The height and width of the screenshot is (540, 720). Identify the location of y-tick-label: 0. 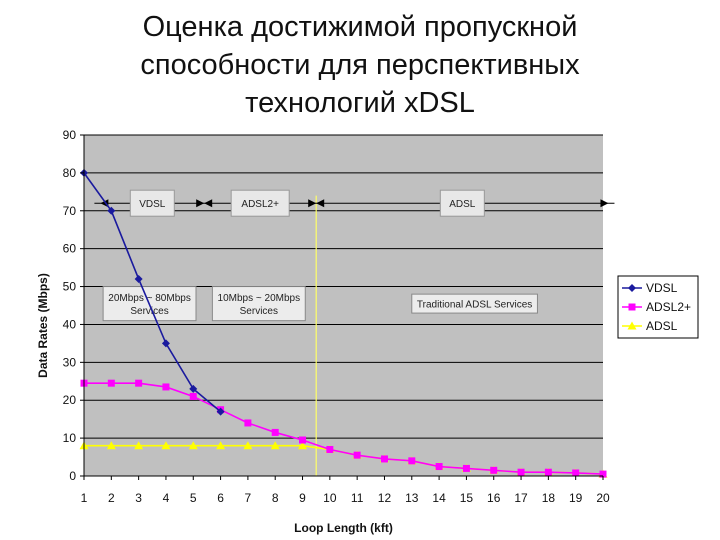
(72, 476).